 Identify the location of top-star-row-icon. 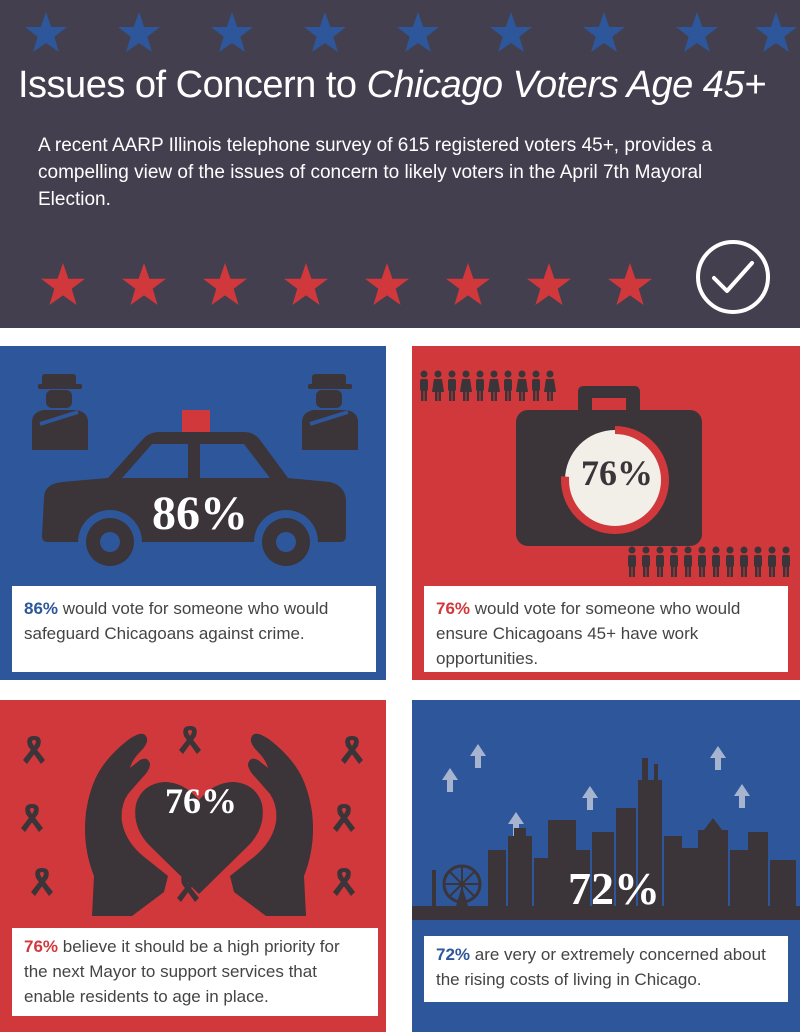
(411, 32).